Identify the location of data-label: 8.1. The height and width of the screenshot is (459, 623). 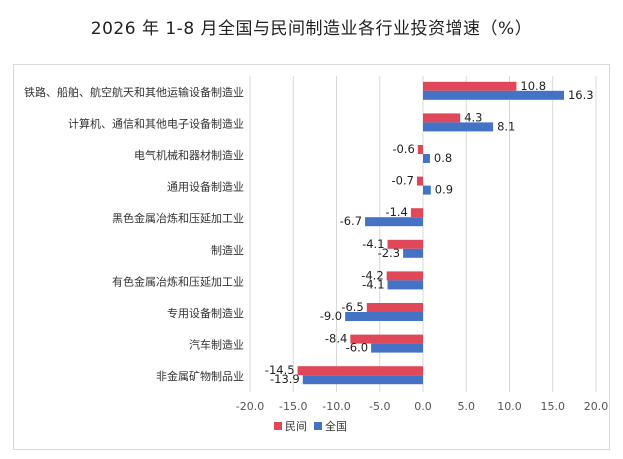
(506, 126).